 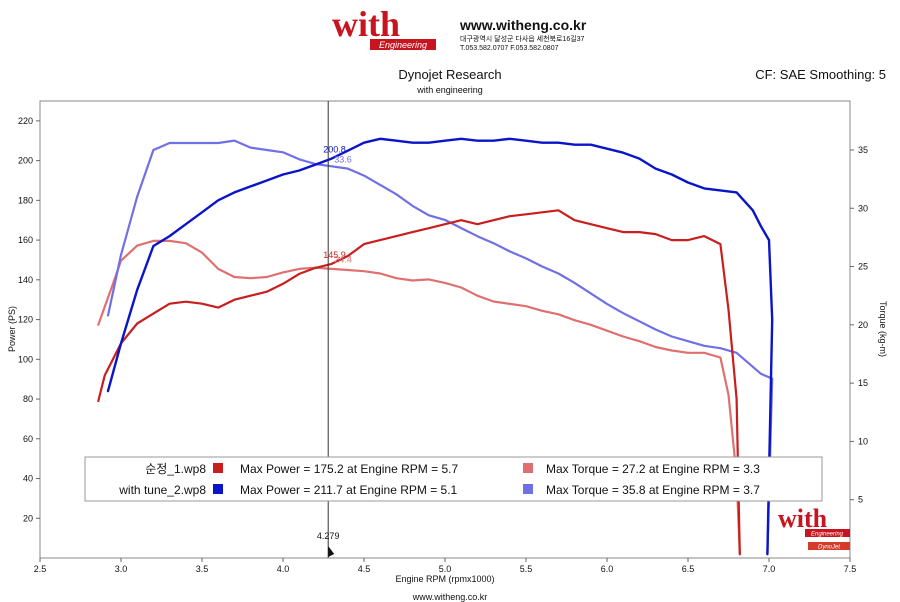 What do you see at coordinates (863, 150) in the screenshot?
I see `y2-tick-label: 35` at bounding box center [863, 150].